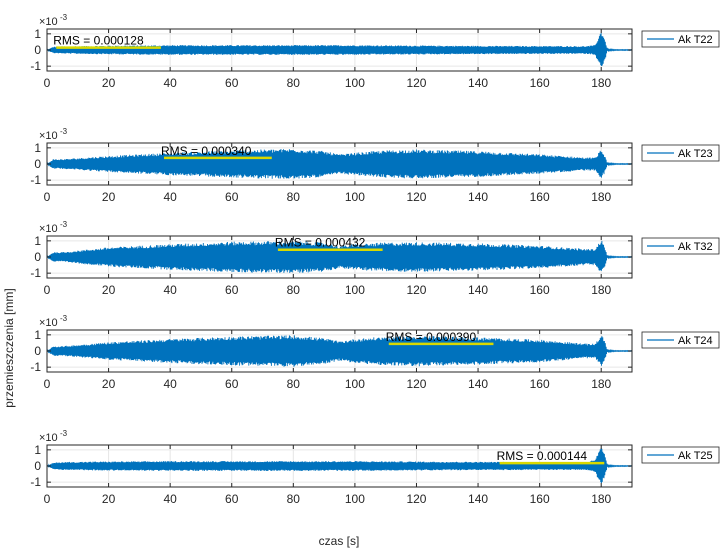 Image resolution: width=720 pixels, height=551 pixels. Describe the element at coordinates (695, 40) in the screenshot. I see `legend-label: Ak T22` at that location.